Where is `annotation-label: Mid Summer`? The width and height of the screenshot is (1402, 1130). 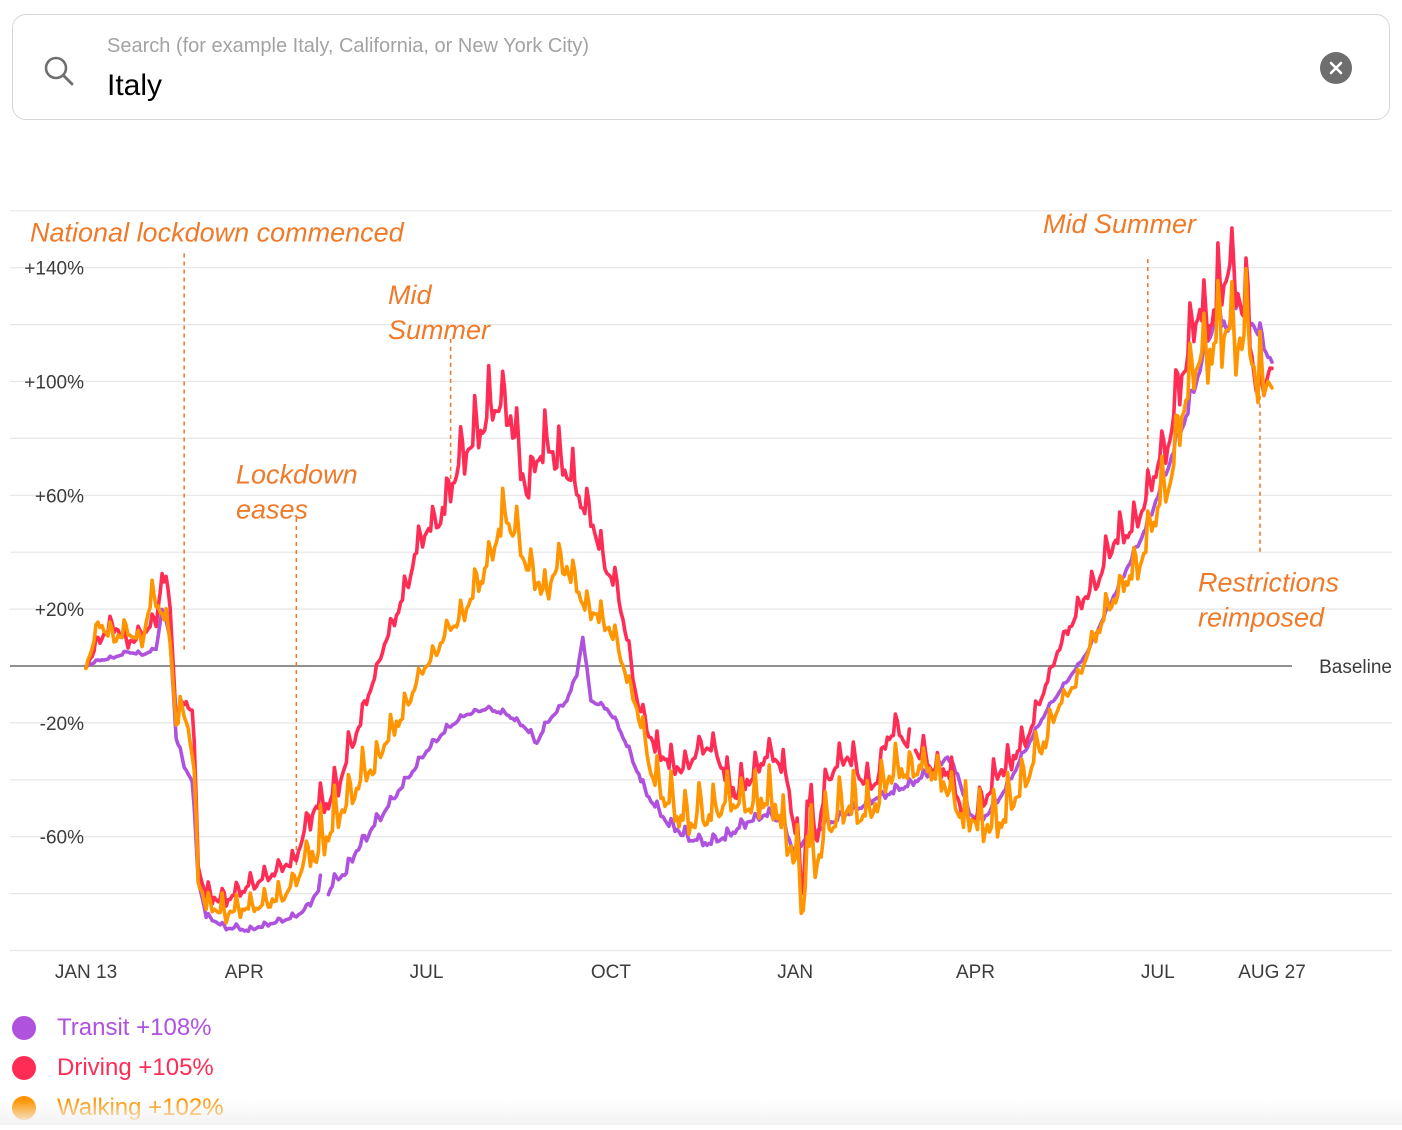 annotation-label: Mid Summer is located at coordinates (1120, 224).